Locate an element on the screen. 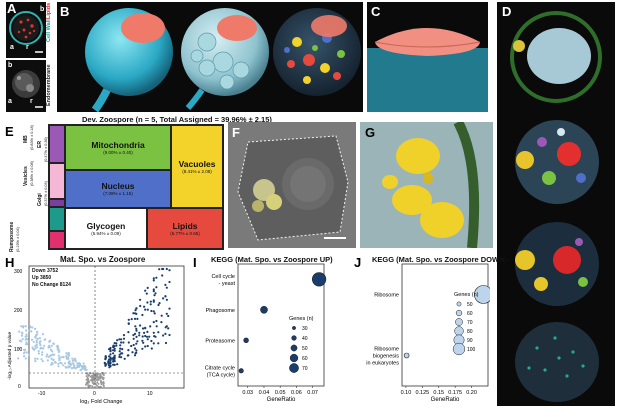 The image size is (617, 410). panel-a-top-image is located at coordinates (26, 30).